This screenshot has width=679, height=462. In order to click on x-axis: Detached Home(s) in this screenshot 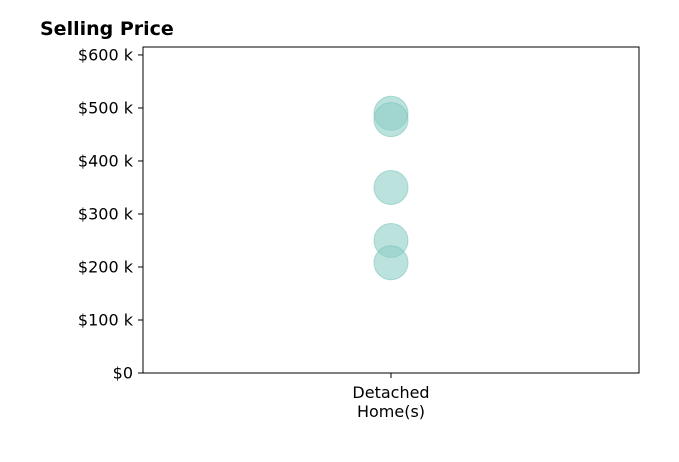, I will do `click(391, 397)`.